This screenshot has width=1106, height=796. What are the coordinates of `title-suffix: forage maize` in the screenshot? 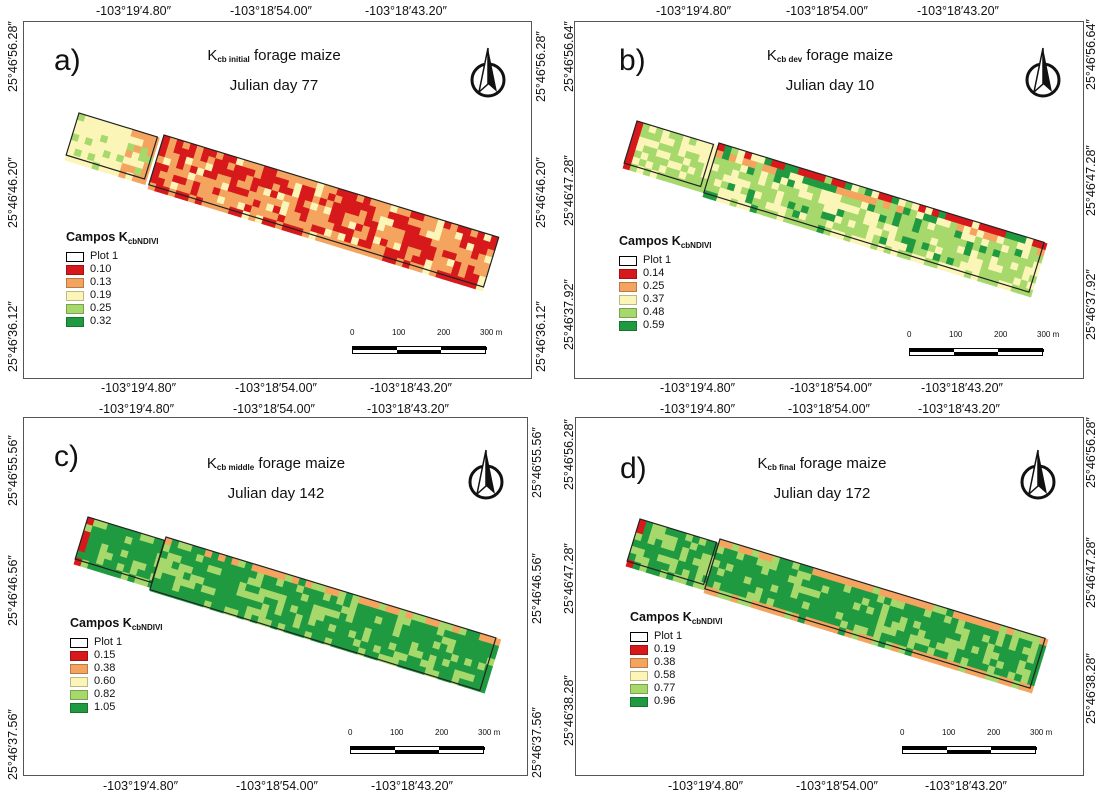 It's located at (295, 55).